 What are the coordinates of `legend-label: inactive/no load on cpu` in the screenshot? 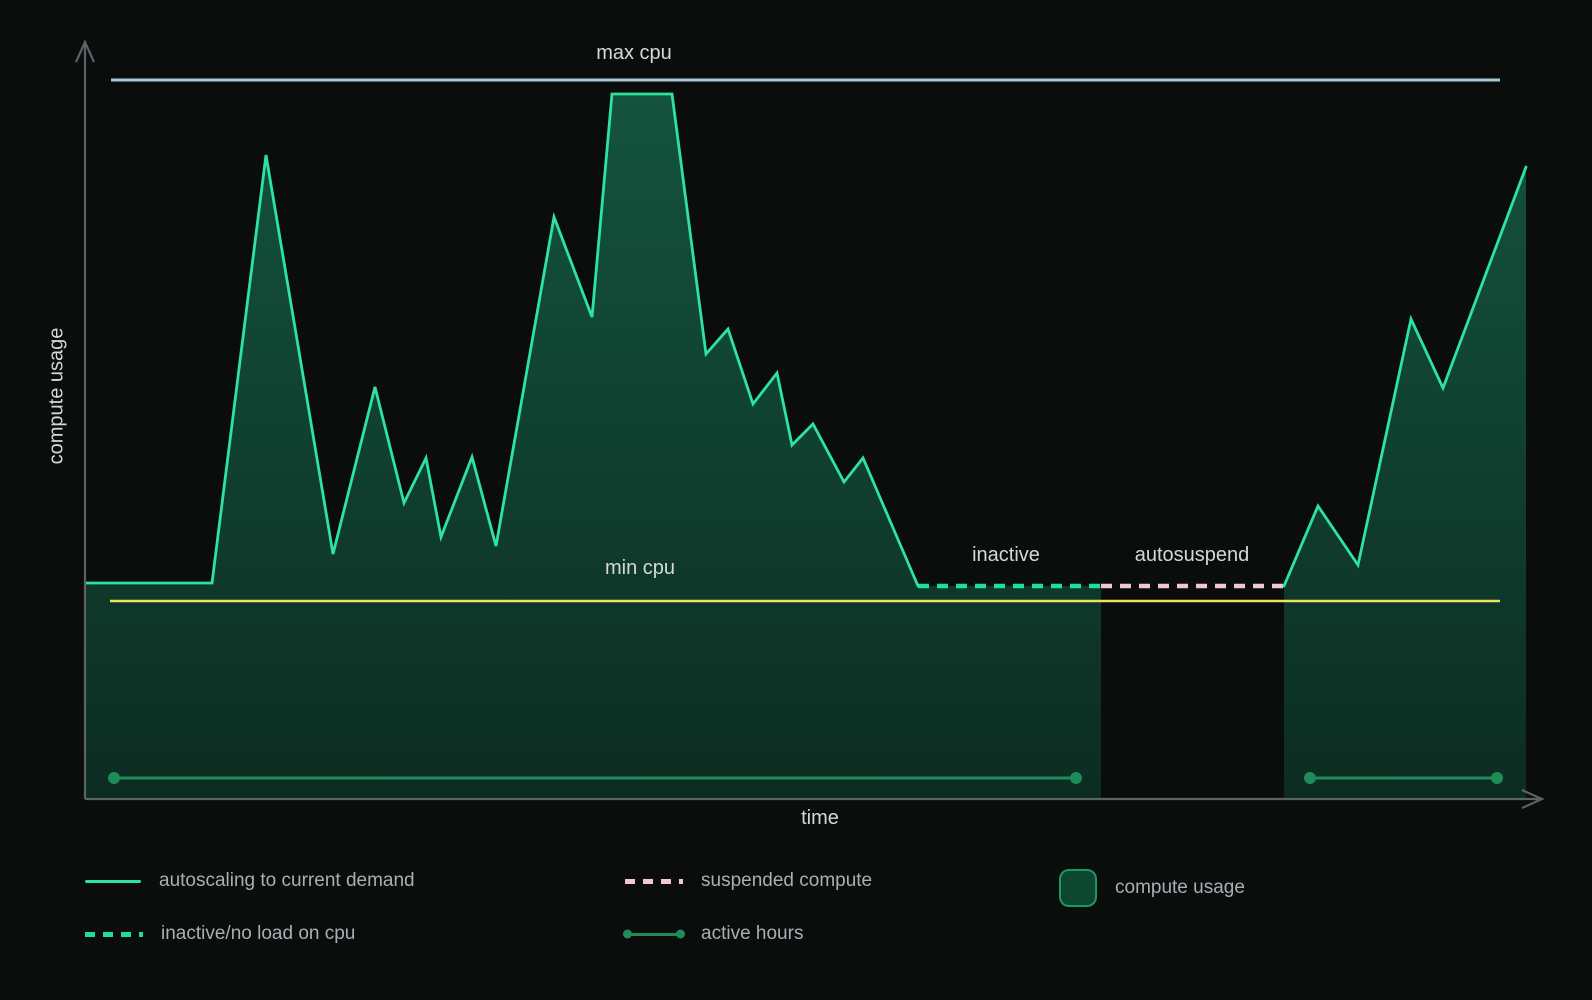 It's located at (258, 933).